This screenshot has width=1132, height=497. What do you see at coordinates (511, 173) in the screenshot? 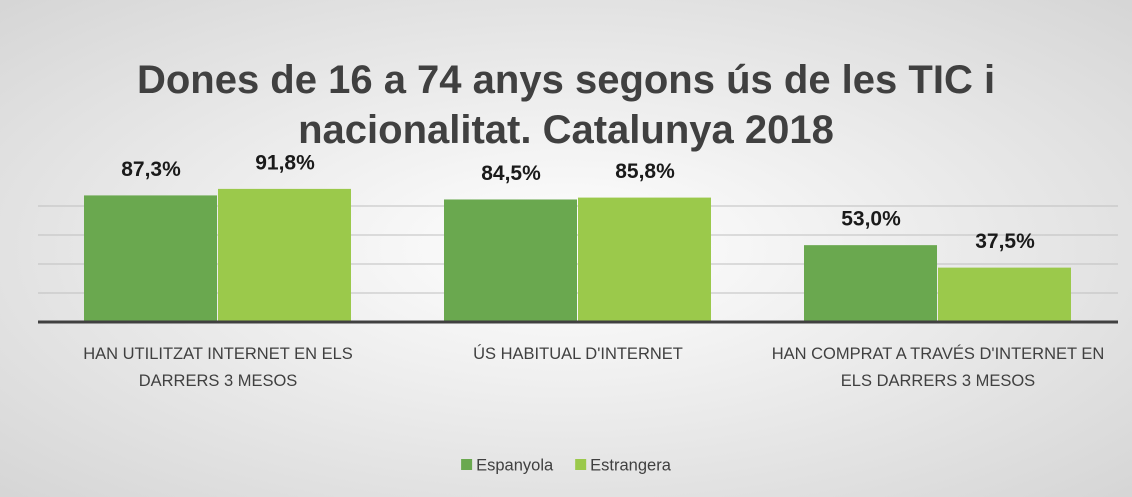
I see `data-label: 84,5%` at bounding box center [511, 173].